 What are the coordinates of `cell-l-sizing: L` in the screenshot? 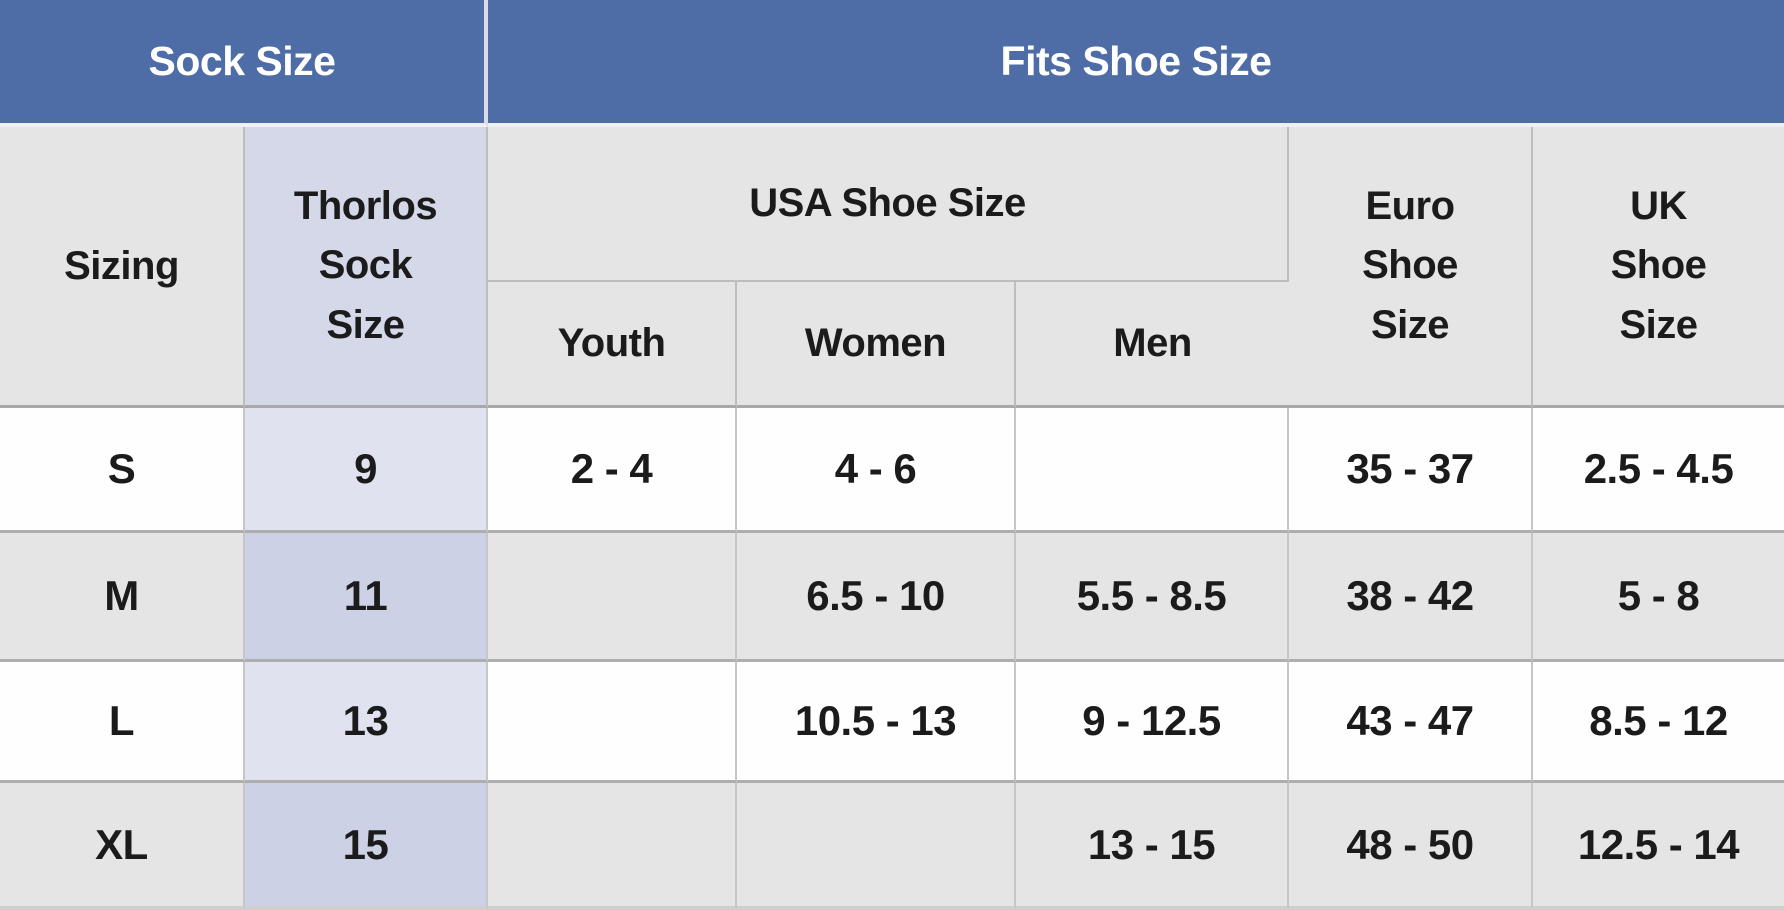 It's located at (122, 722).